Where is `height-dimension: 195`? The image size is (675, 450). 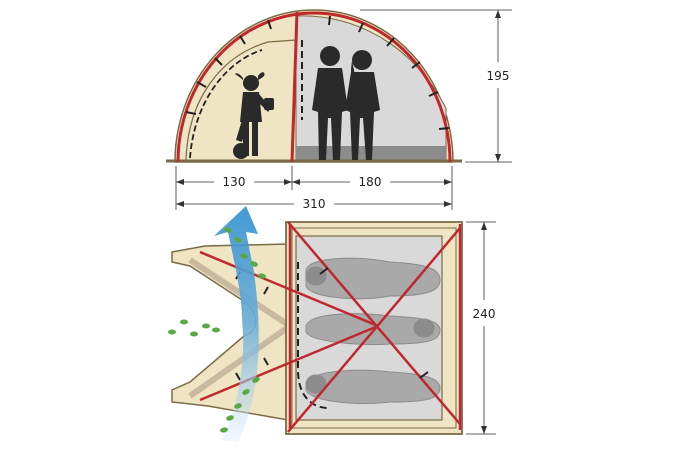 height-dimension: 195 is located at coordinates (436, 86).